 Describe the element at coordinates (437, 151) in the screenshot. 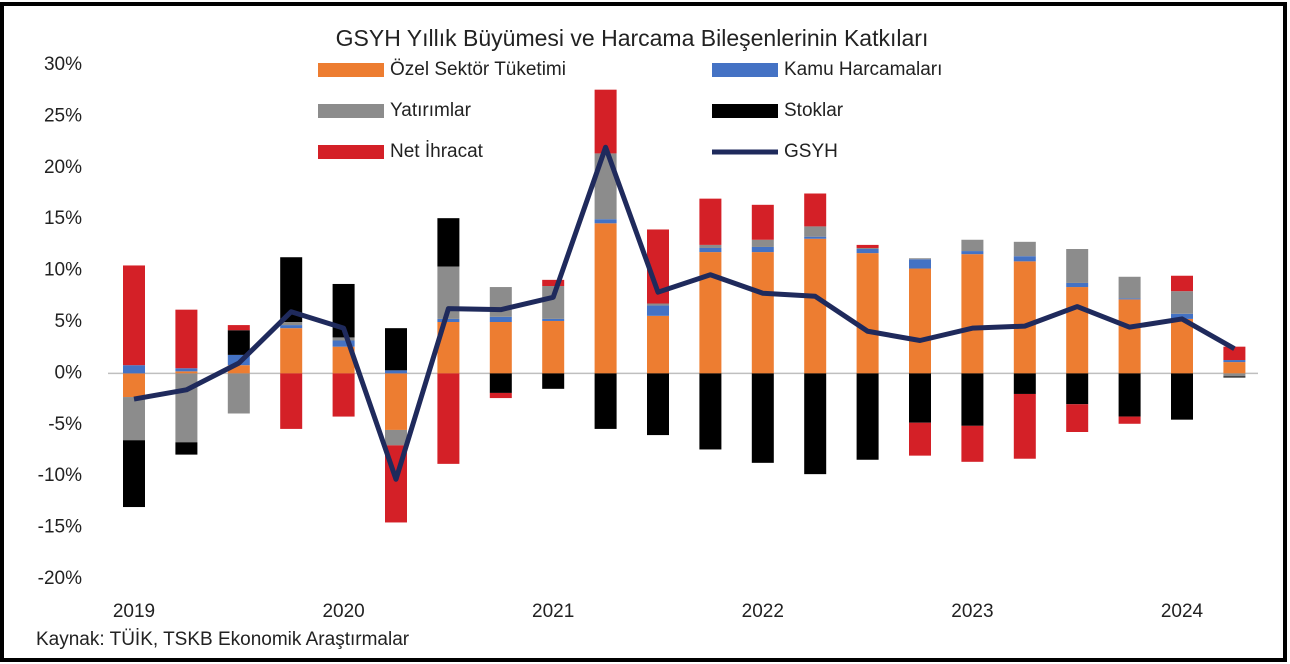

I see `legend-label: Net İhracat` at that location.